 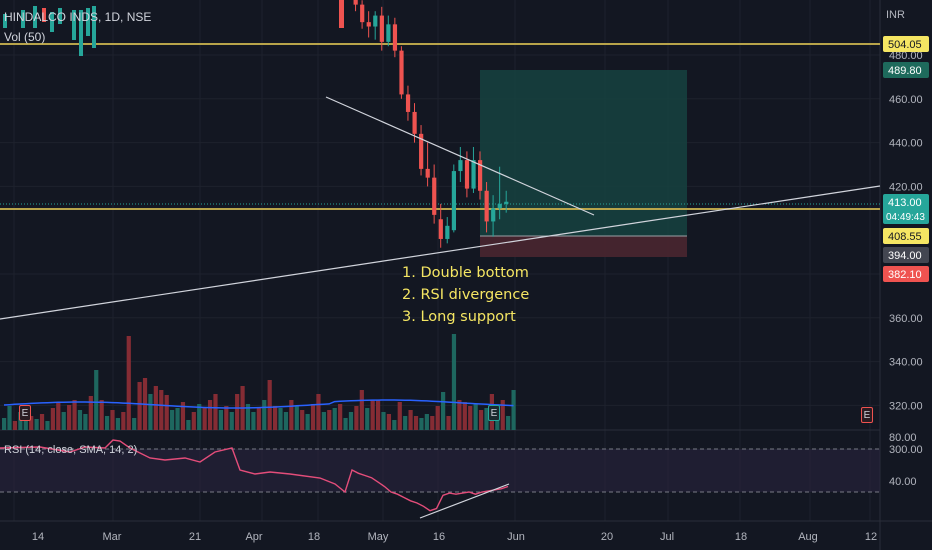 I want to click on time-tick-label: May, so click(x=378, y=537).